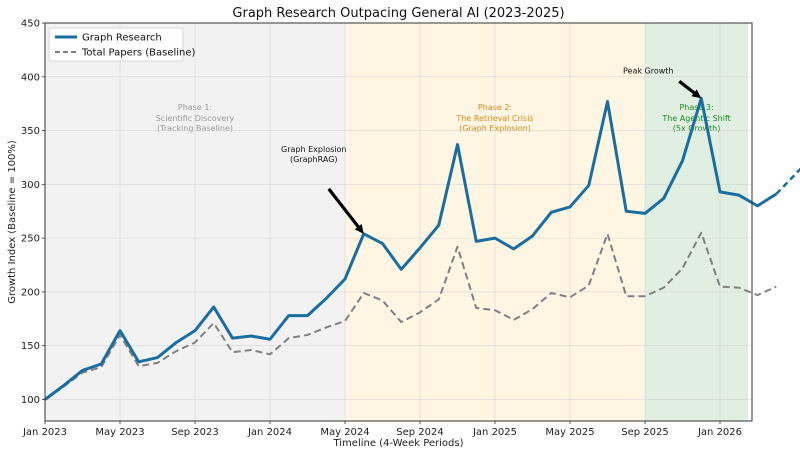 The image size is (800, 457). What do you see at coordinates (494, 118) in the screenshot?
I see `phase-2-line-1: The Retrieval Crisis` at bounding box center [494, 118].